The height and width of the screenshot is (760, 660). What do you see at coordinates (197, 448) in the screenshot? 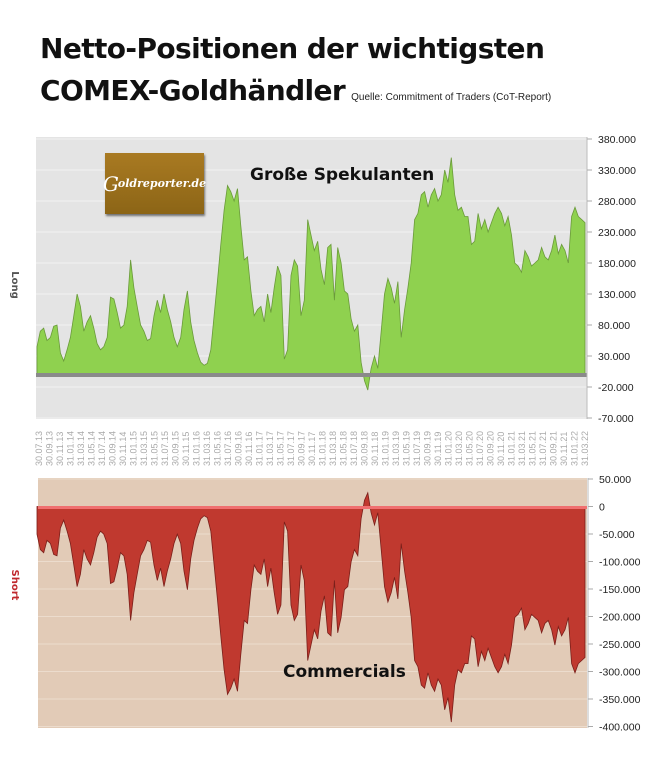
I see `x-date-label: 31.01.16` at bounding box center [197, 448].